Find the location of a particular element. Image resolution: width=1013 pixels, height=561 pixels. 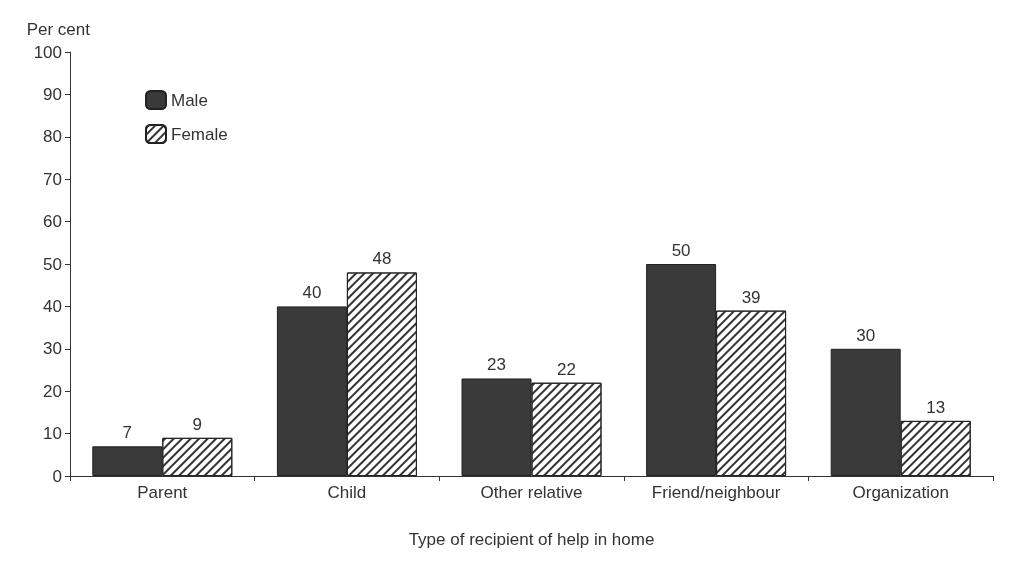

y-tick-label: 10 is located at coordinates (52, 434).